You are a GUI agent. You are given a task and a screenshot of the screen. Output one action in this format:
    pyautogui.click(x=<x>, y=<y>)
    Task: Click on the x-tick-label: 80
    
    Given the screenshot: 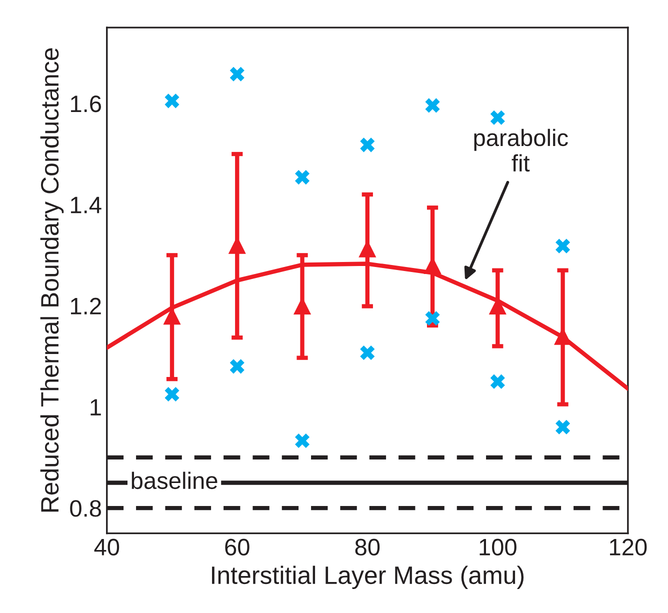 What is the action you would take?
    pyautogui.click(x=367, y=547)
    